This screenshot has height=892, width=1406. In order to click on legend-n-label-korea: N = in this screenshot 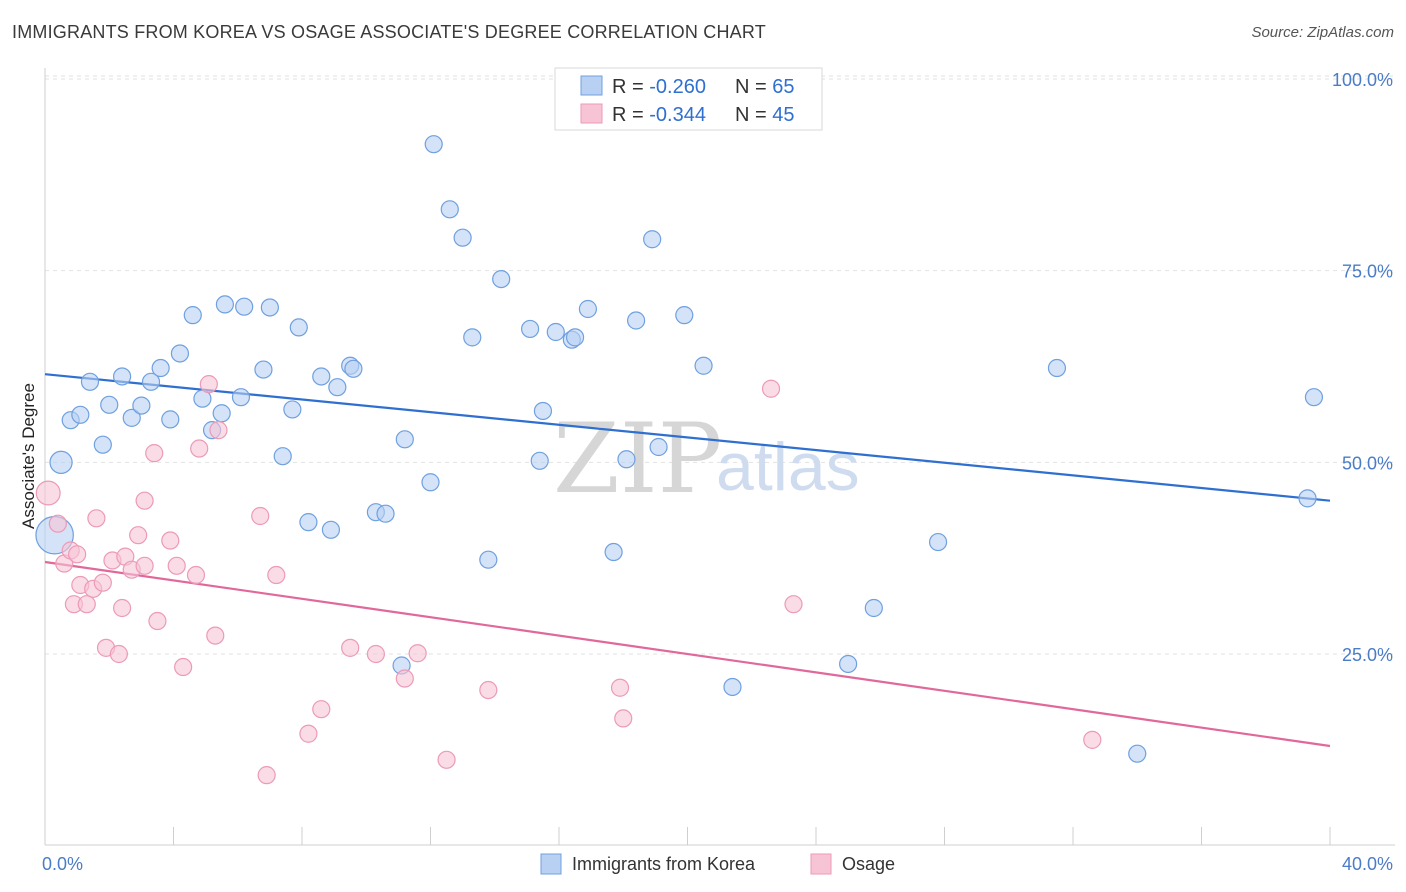, I will do `click(753, 87)`.